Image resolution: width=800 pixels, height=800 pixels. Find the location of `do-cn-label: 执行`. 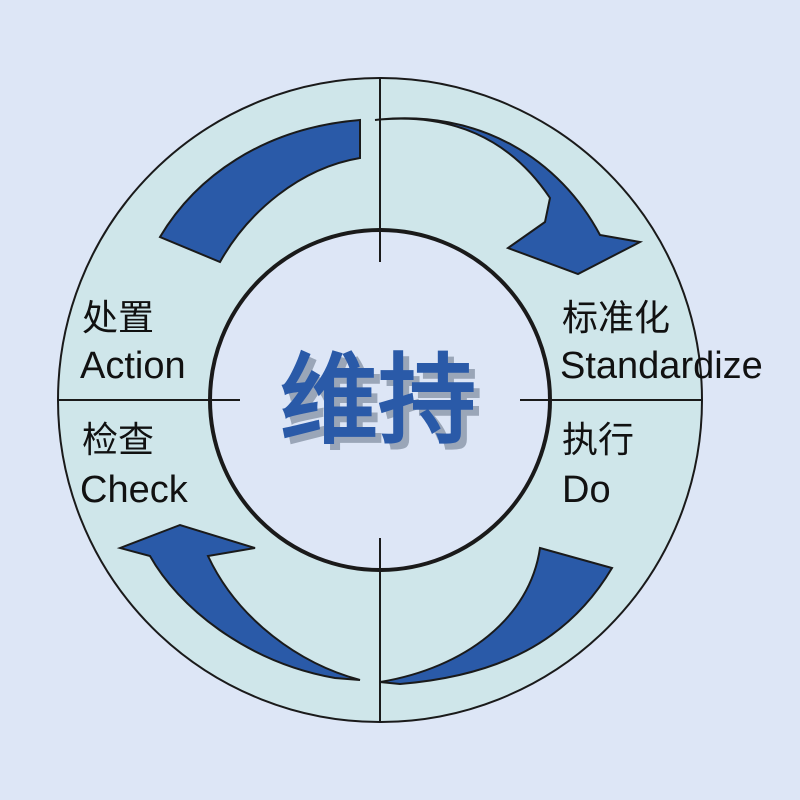

do-cn-label: 执行 is located at coordinates (598, 440).